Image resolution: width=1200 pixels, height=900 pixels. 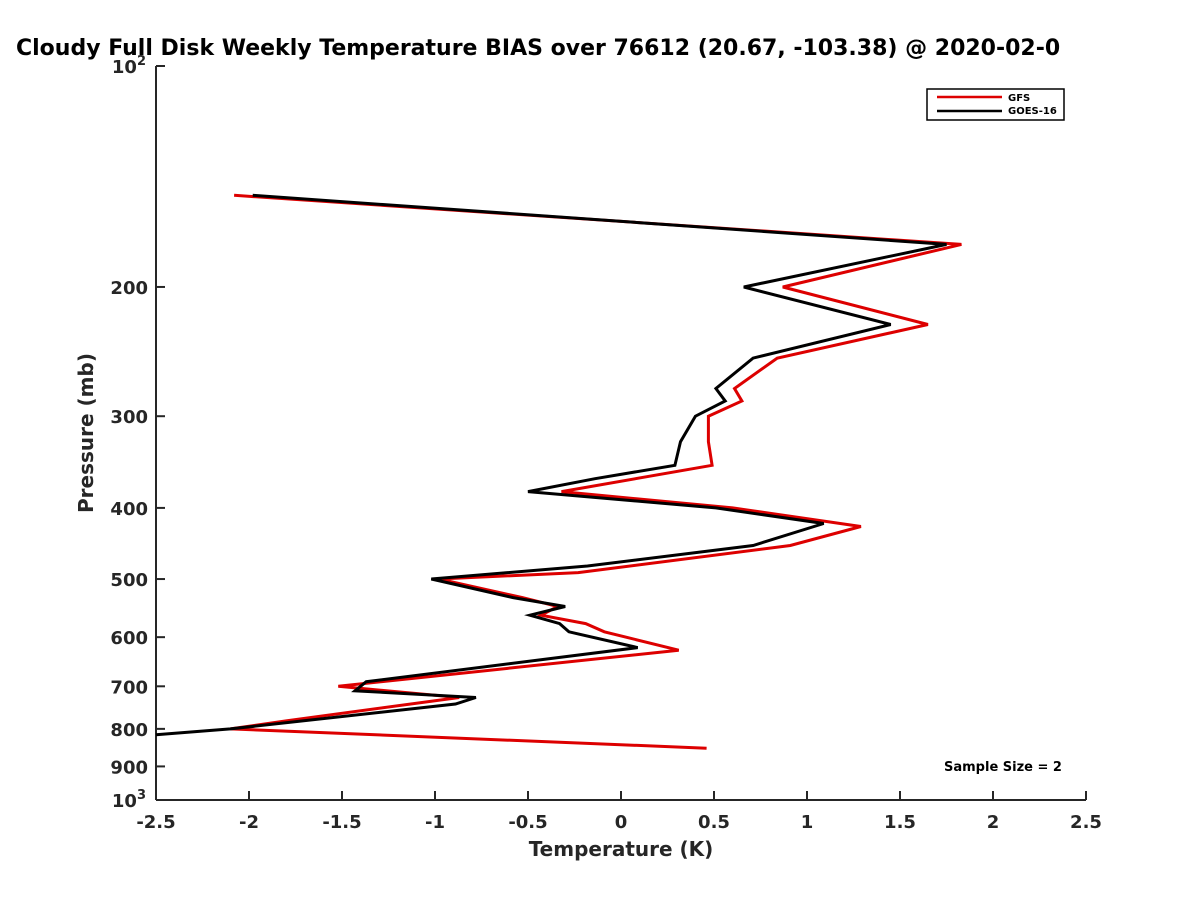 What do you see at coordinates (435, 822) in the screenshot?
I see `x-tick-label: -1` at bounding box center [435, 822].